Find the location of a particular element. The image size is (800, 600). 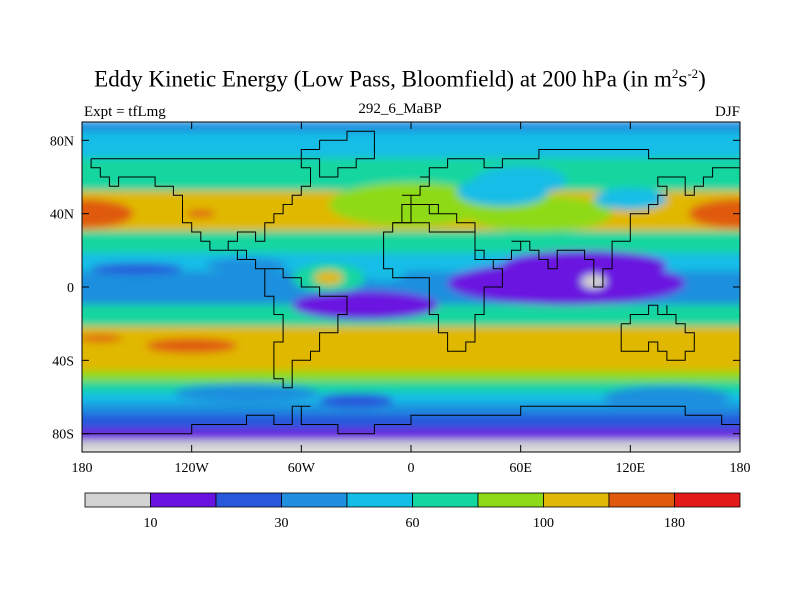

y-tick-label-3: 40S is located at coordinates (63, 361).